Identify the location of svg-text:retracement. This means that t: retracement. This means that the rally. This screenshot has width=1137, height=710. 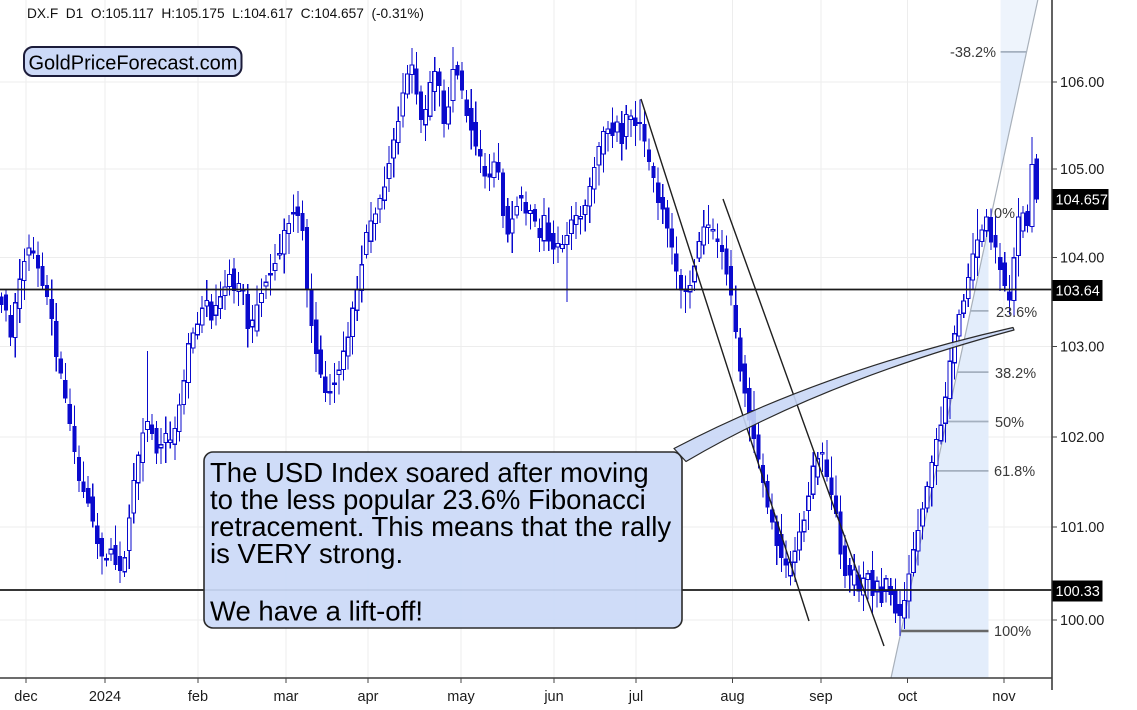
(440, 526).